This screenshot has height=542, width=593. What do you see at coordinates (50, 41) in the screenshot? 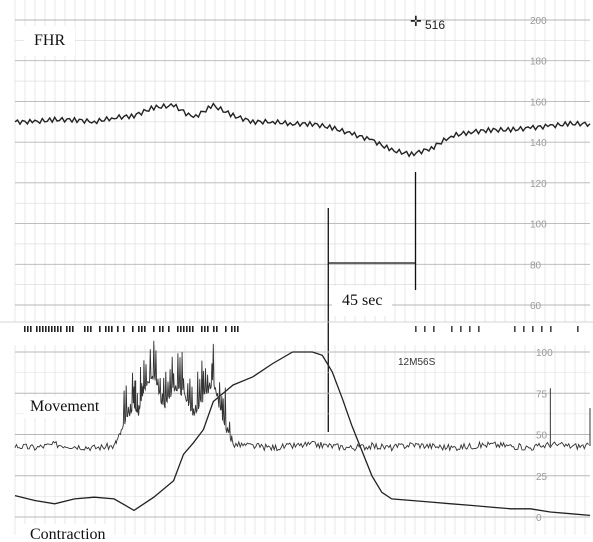
I see `fhr-label: FHR` at bounding box center [50, 41].